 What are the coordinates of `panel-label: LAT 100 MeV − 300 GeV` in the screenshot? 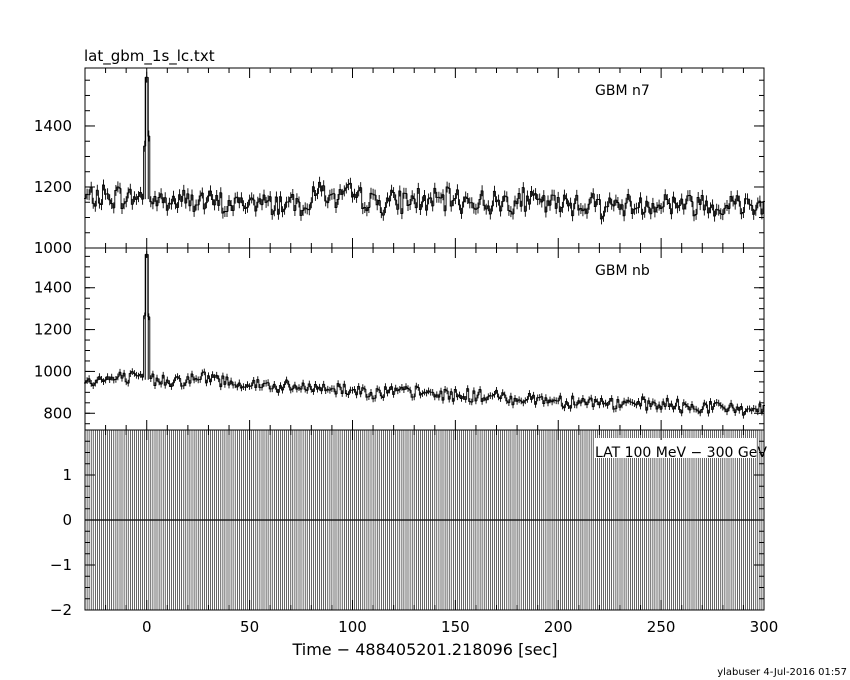 It's located at (681, 453).